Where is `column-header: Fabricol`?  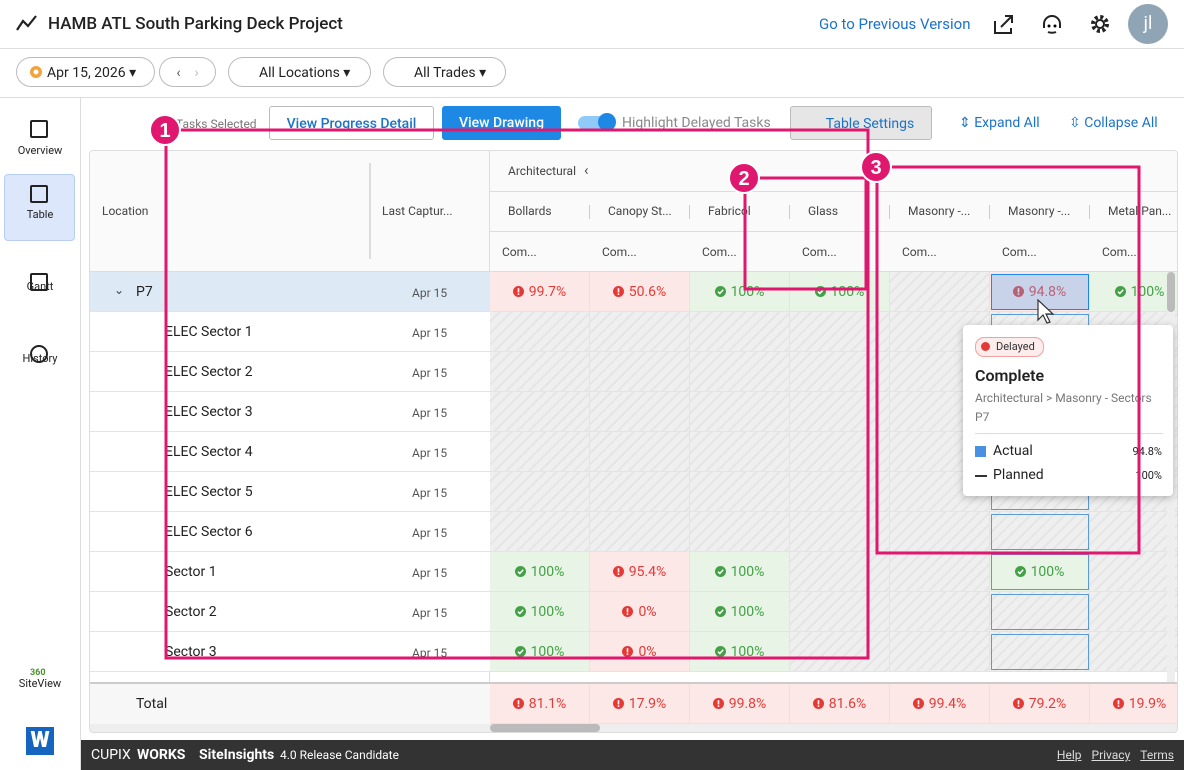 column-header: Fabricol is located at coordinates (729, 211).